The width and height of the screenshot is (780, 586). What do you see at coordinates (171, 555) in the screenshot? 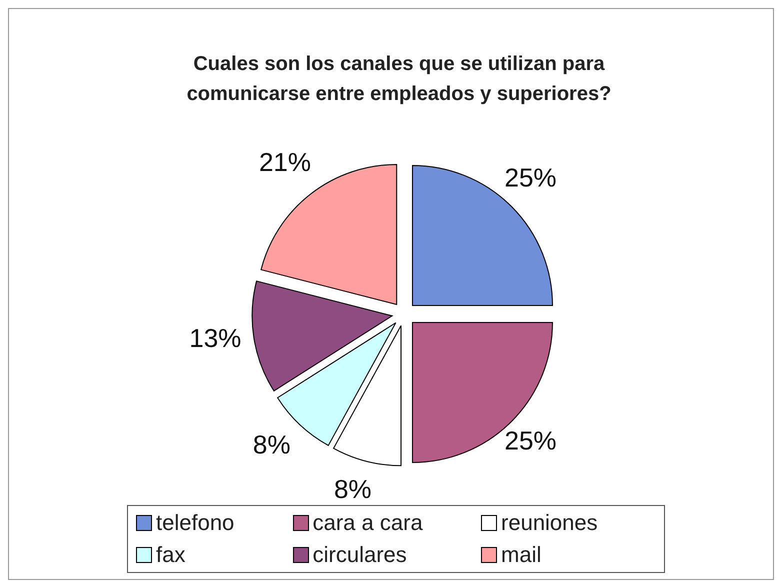
I see `legend-label: fax` at bounding box center [171, 555].